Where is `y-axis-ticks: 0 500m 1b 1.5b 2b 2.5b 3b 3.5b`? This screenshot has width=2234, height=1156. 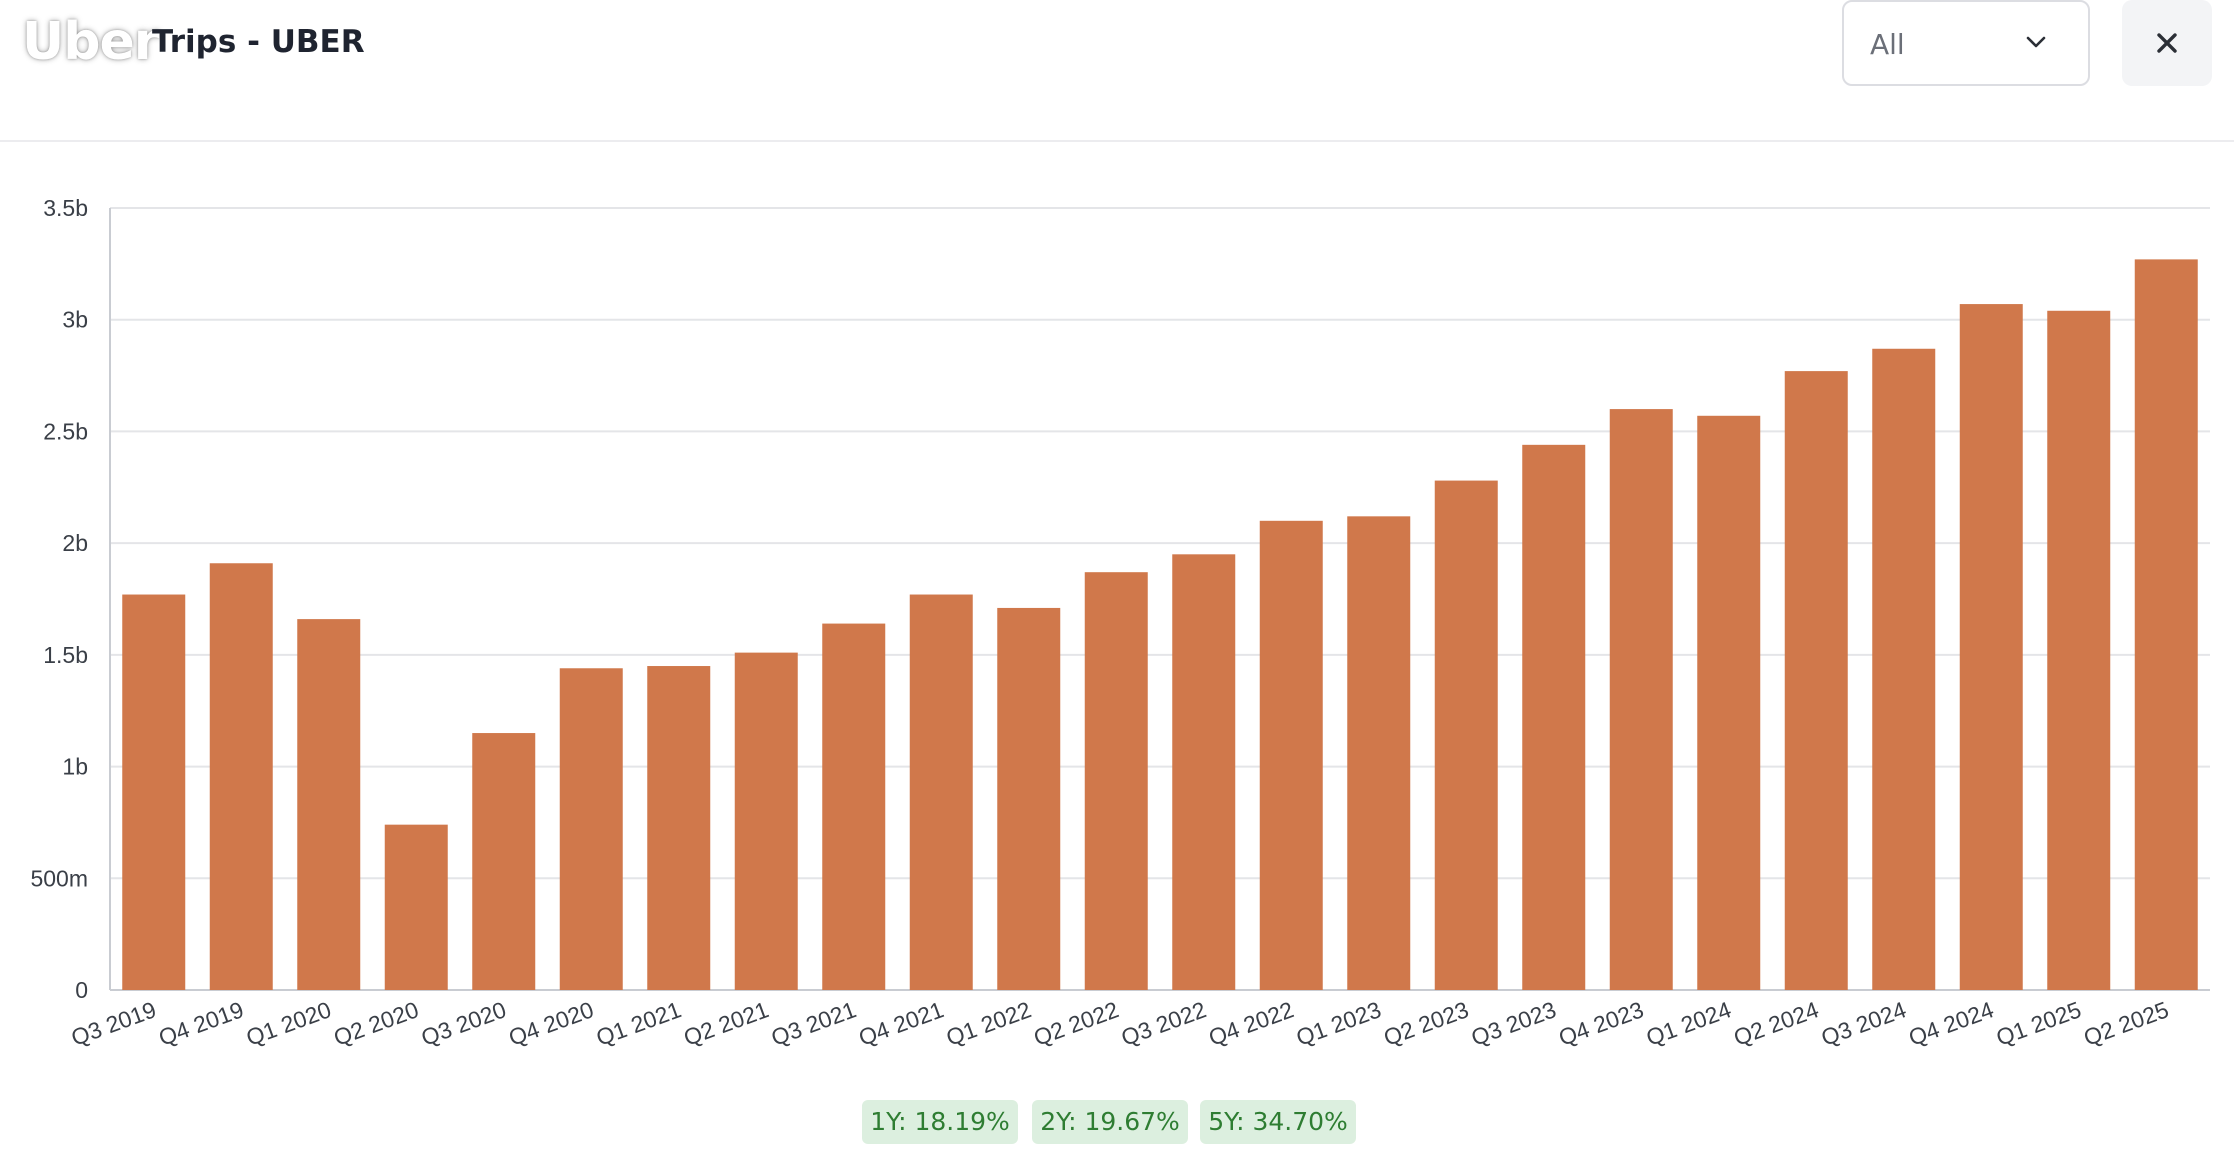 y-axis-ticks: 0 500m 1b 1.5b 2b 2.5b 3b 3.5b is located at coordinates (59, 599).